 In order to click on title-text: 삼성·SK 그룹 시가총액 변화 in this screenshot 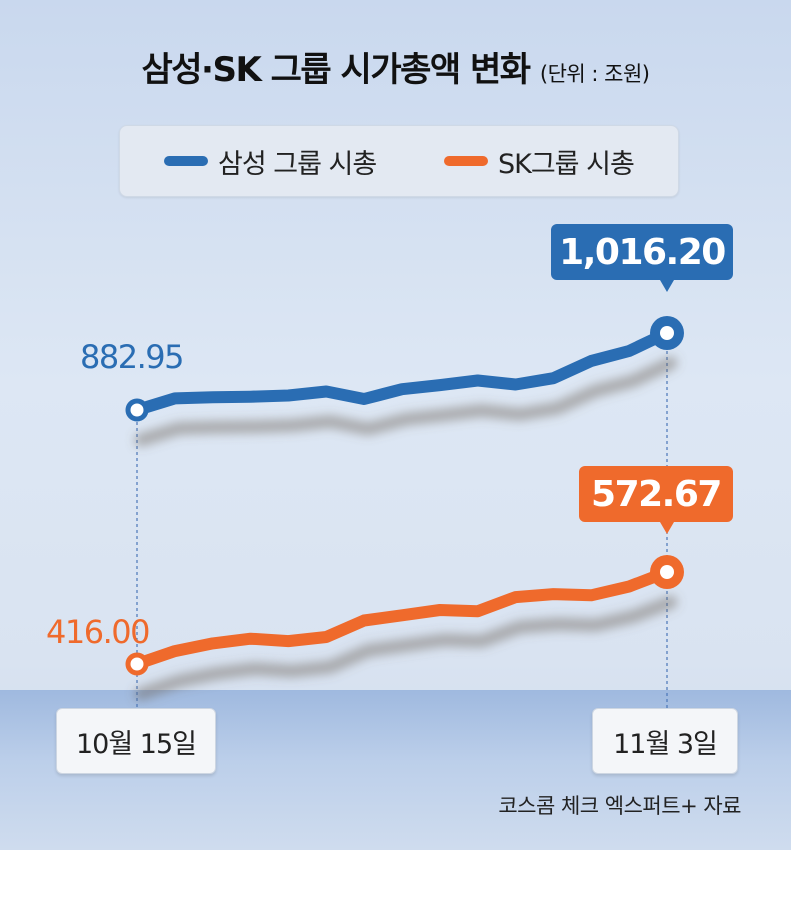, I will do `click(336, 70)`.